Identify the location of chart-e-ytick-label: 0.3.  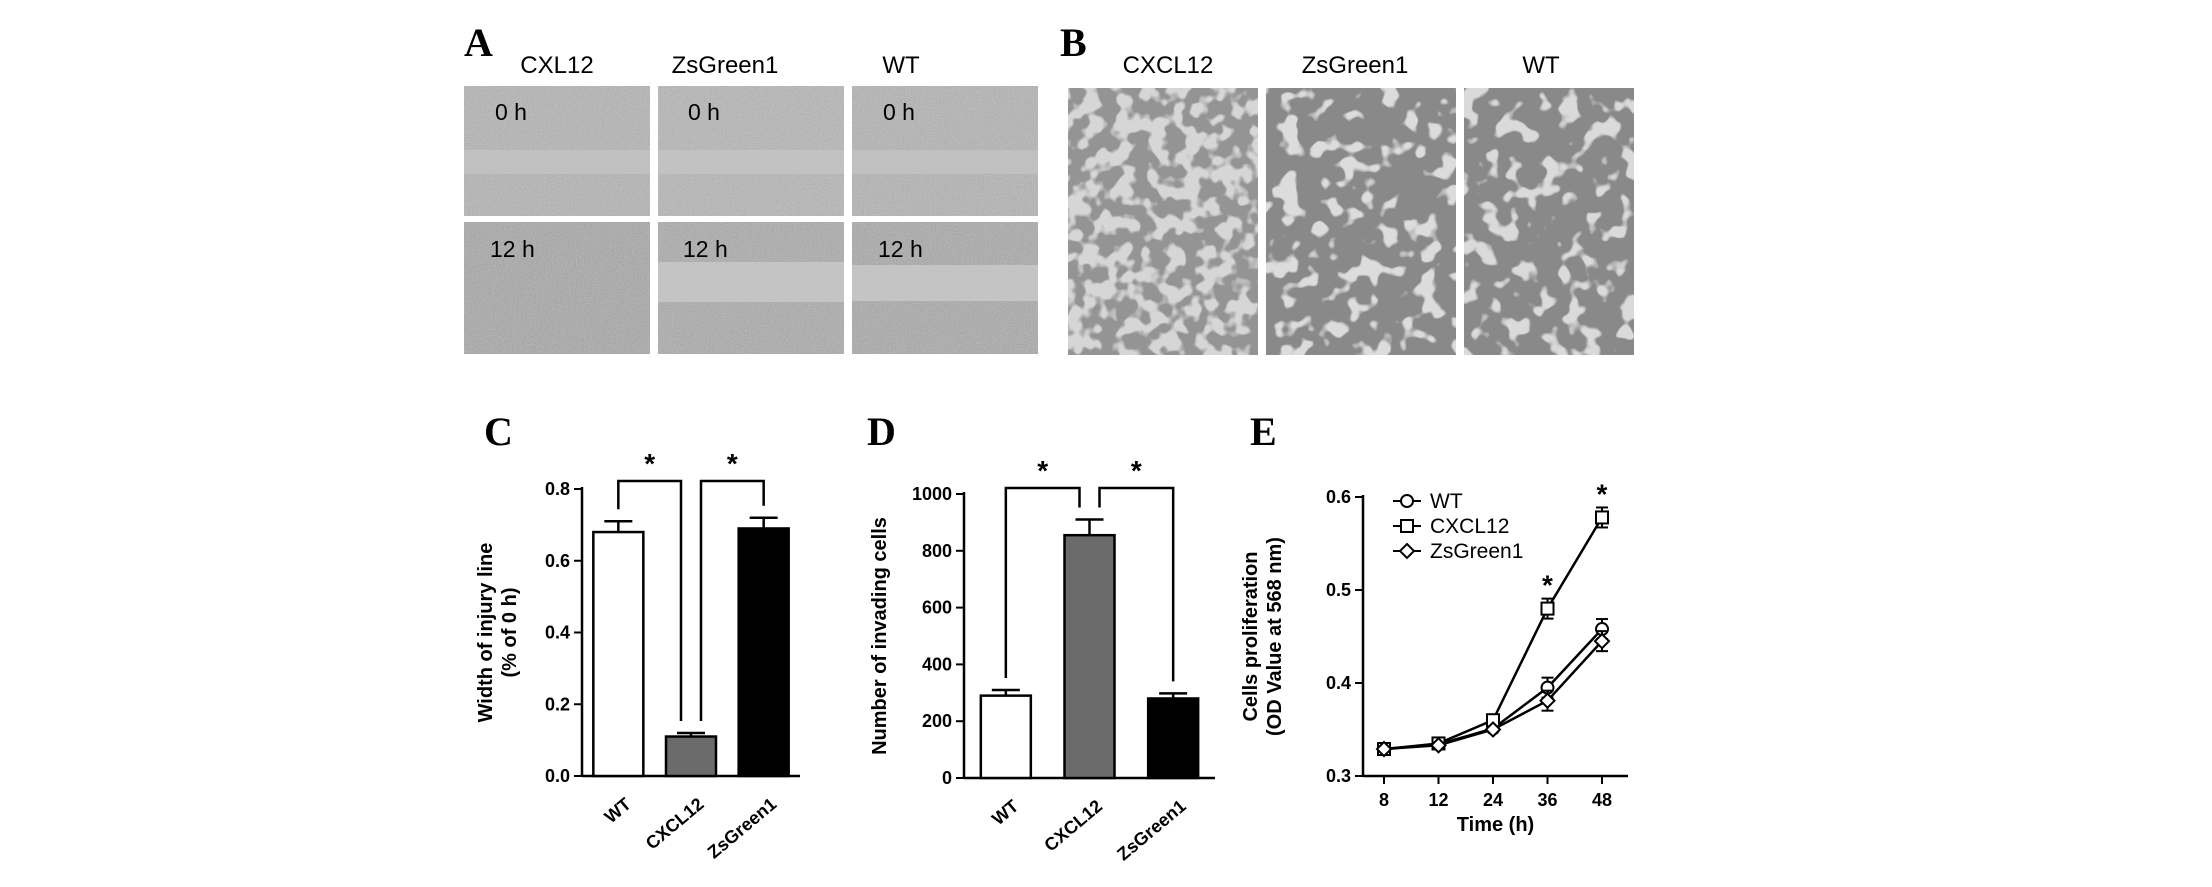
(1338, 776).